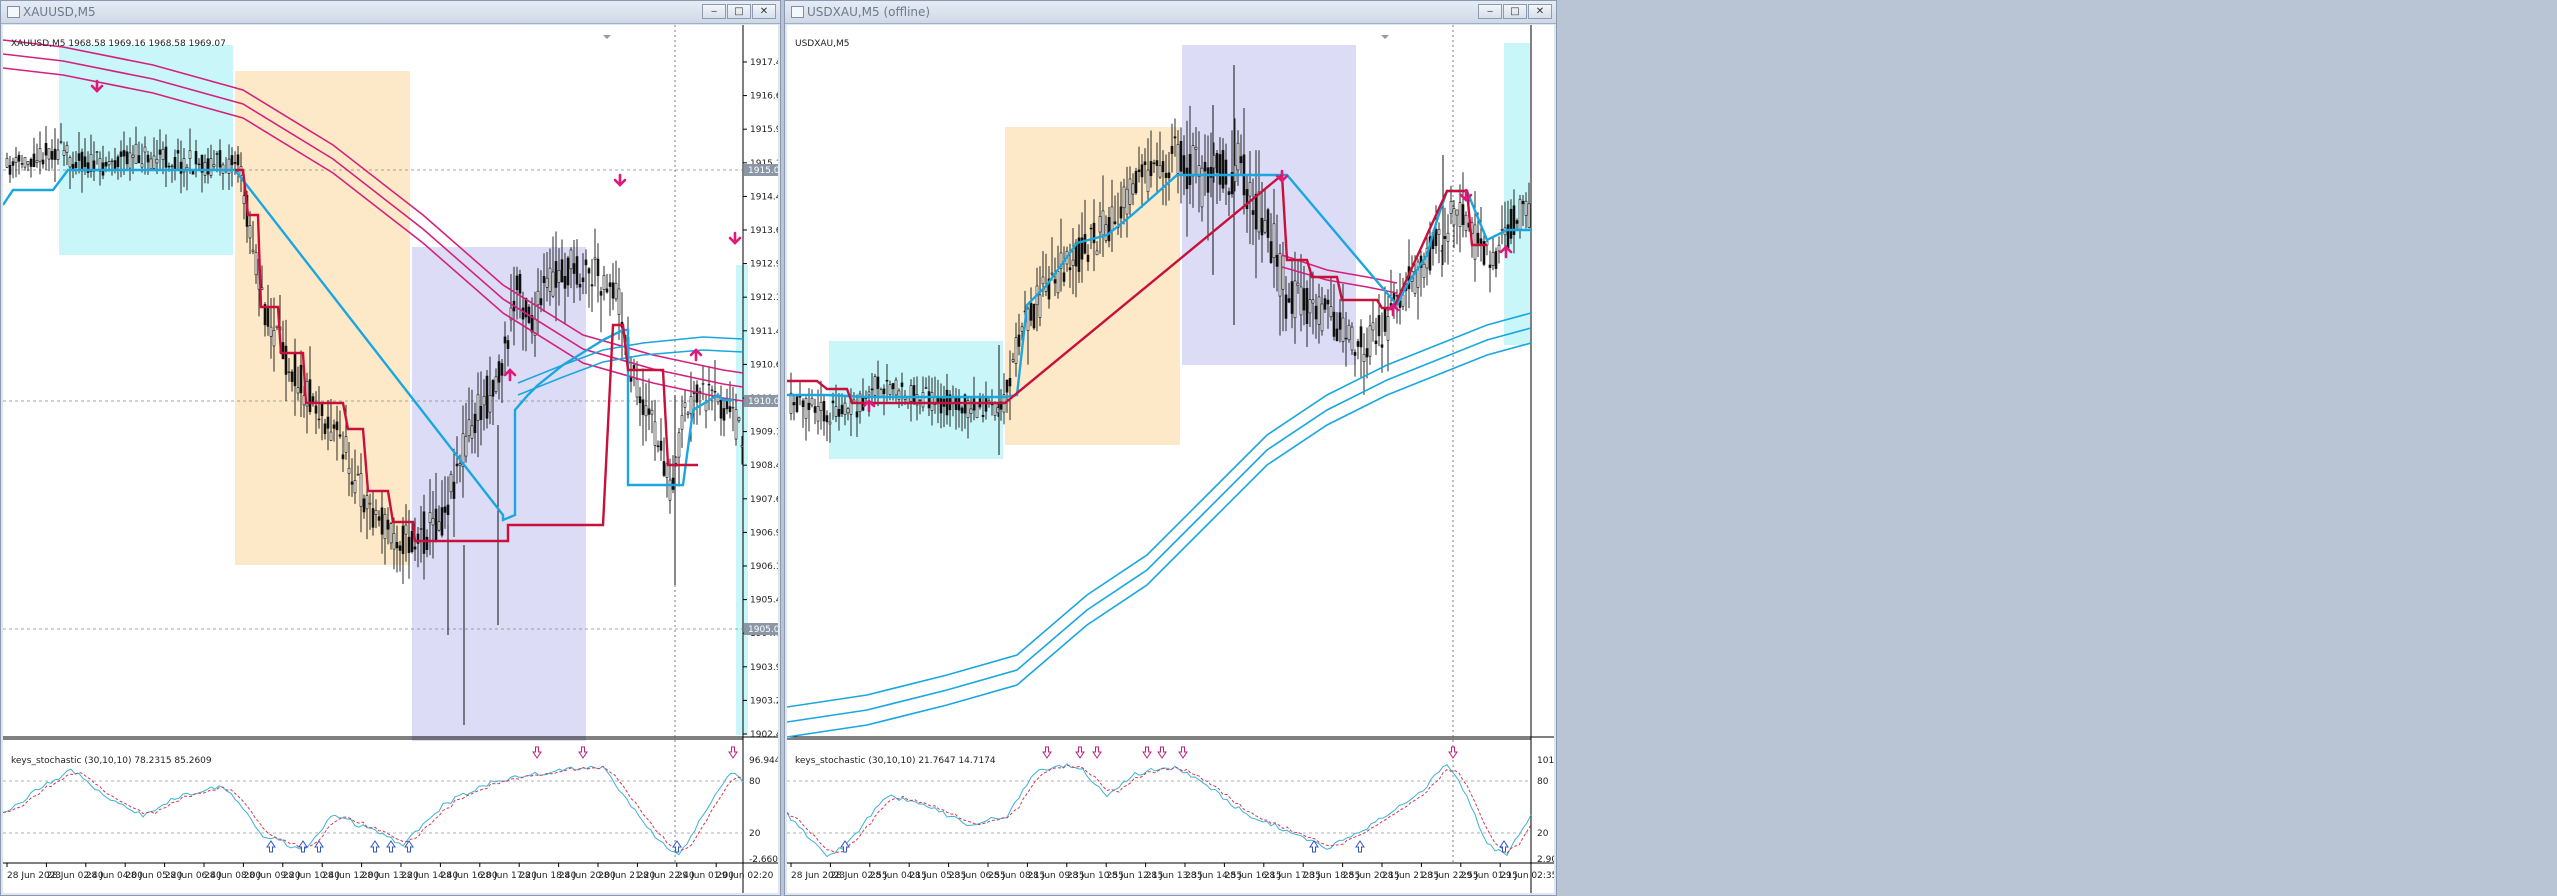 The height and width of the screenshot is (896, 2557). Describe the element at coordinates (1134, 876) in the screenshot. I see `time-tick-label: 28 Jun 12:15` at that location.